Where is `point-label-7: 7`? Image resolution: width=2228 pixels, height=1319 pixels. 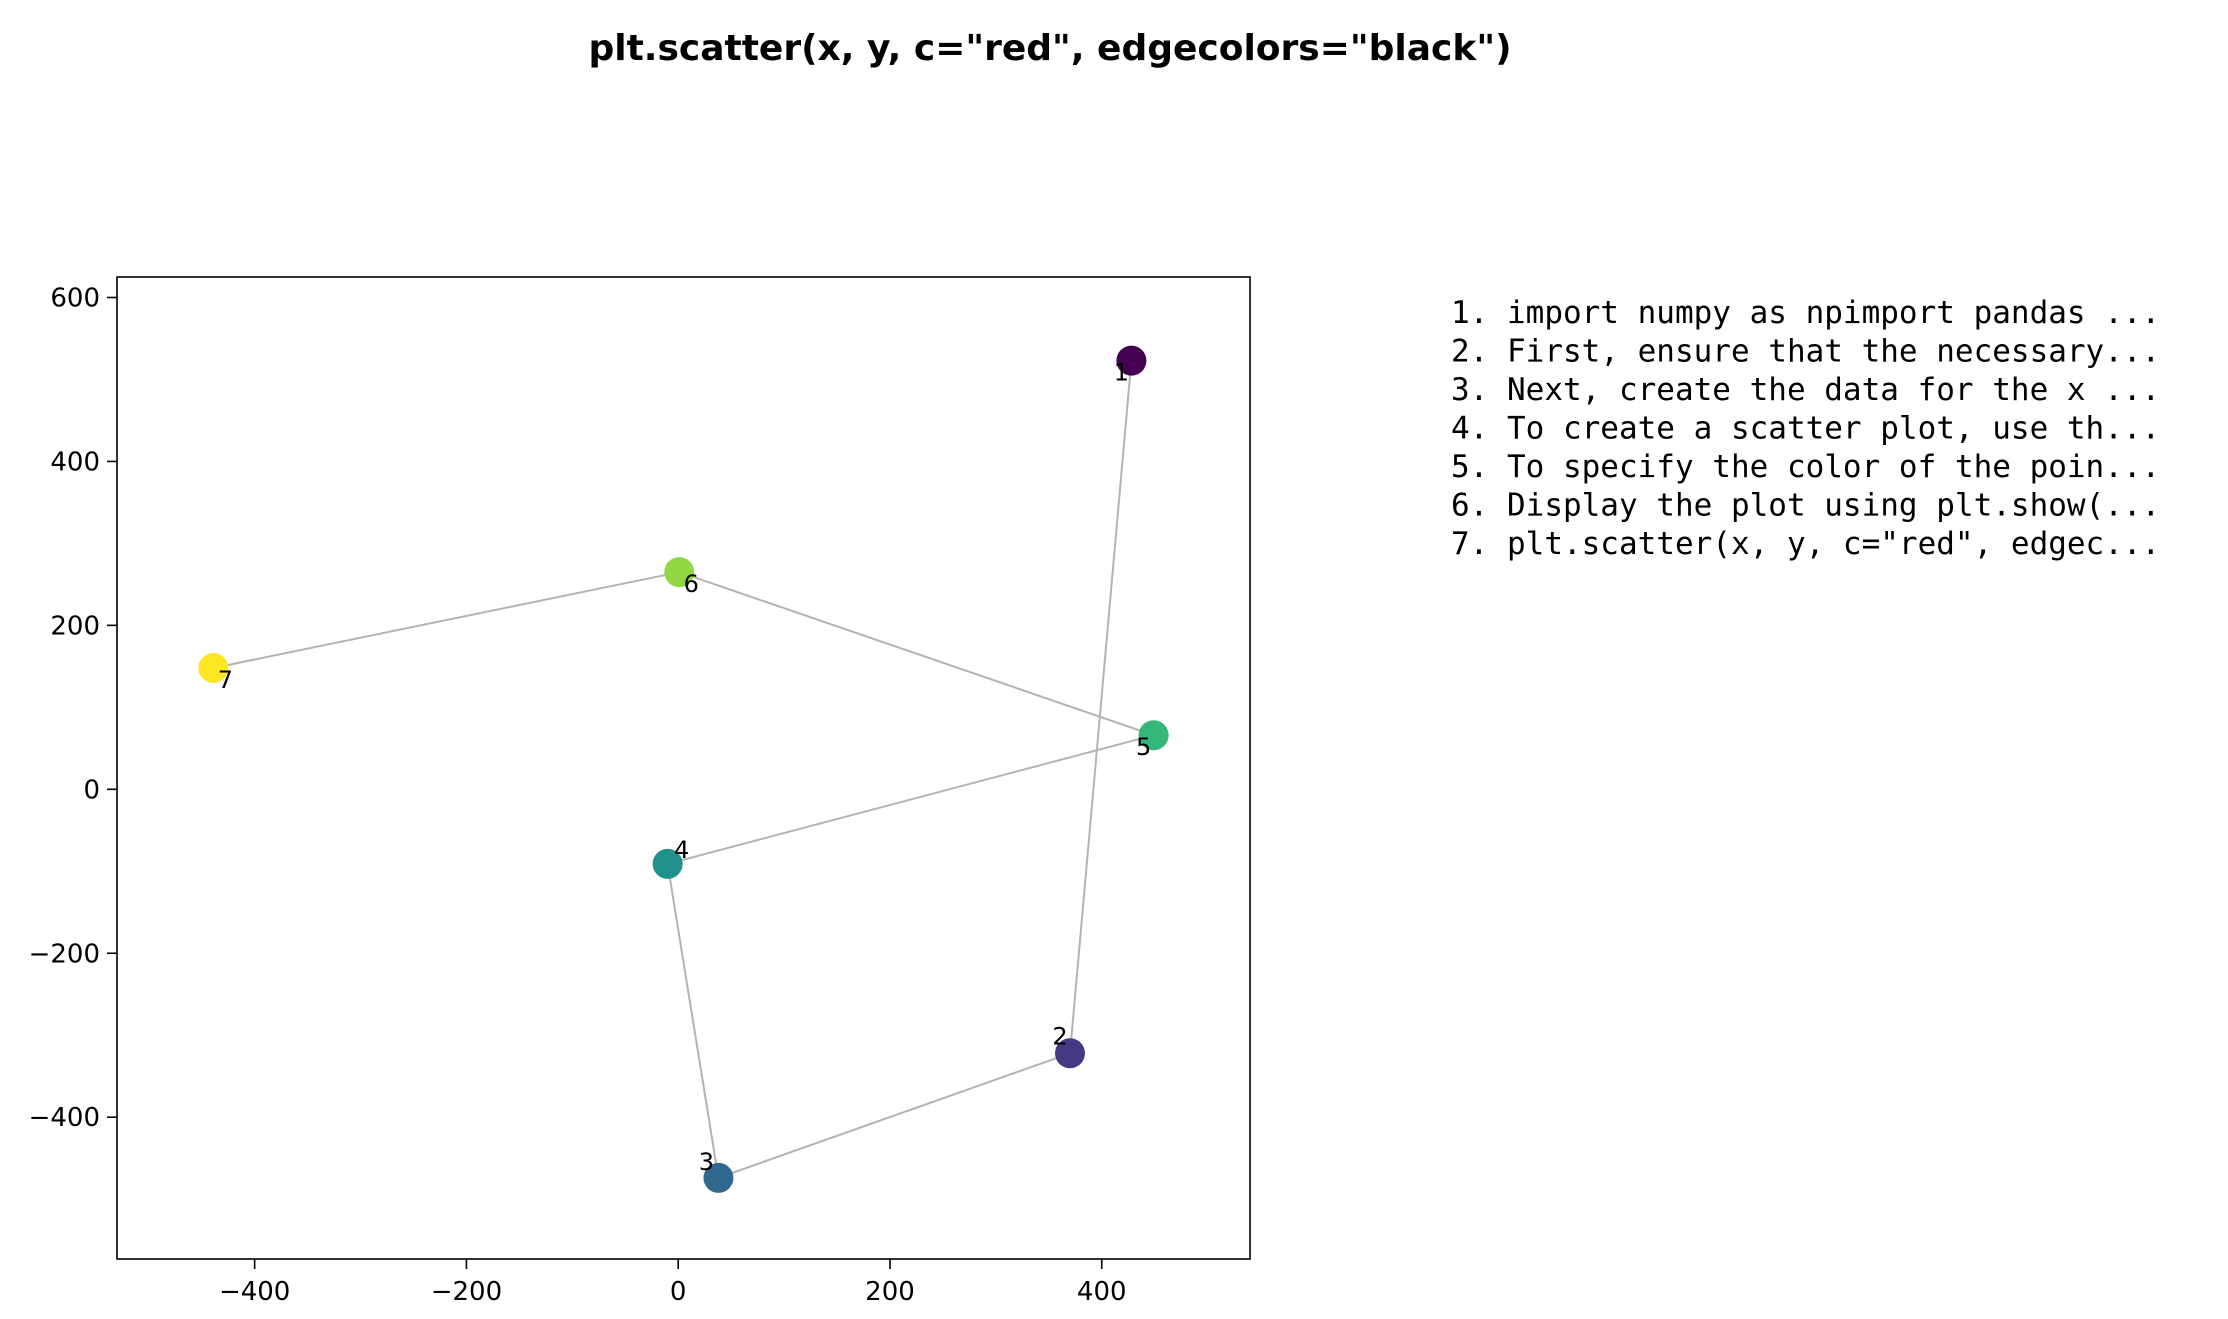
point-label-7: 7 is located at coordinates (225, 680).